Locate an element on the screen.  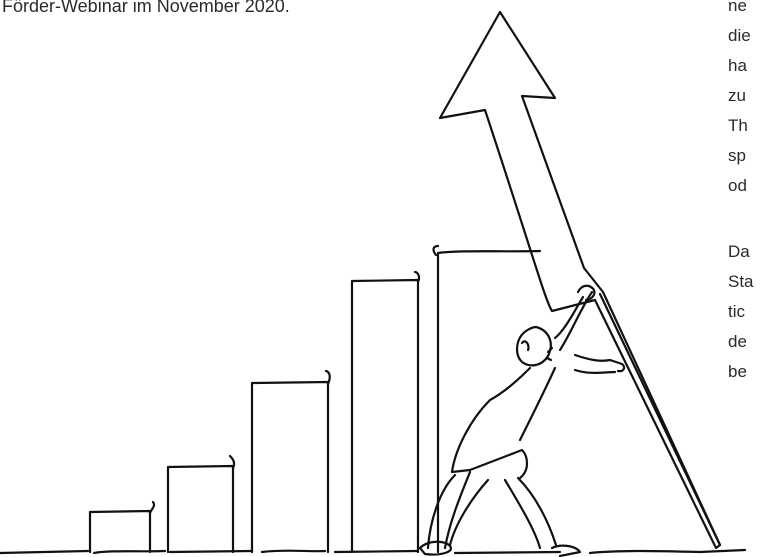
text-line: od is located at coordinates (737, 185).